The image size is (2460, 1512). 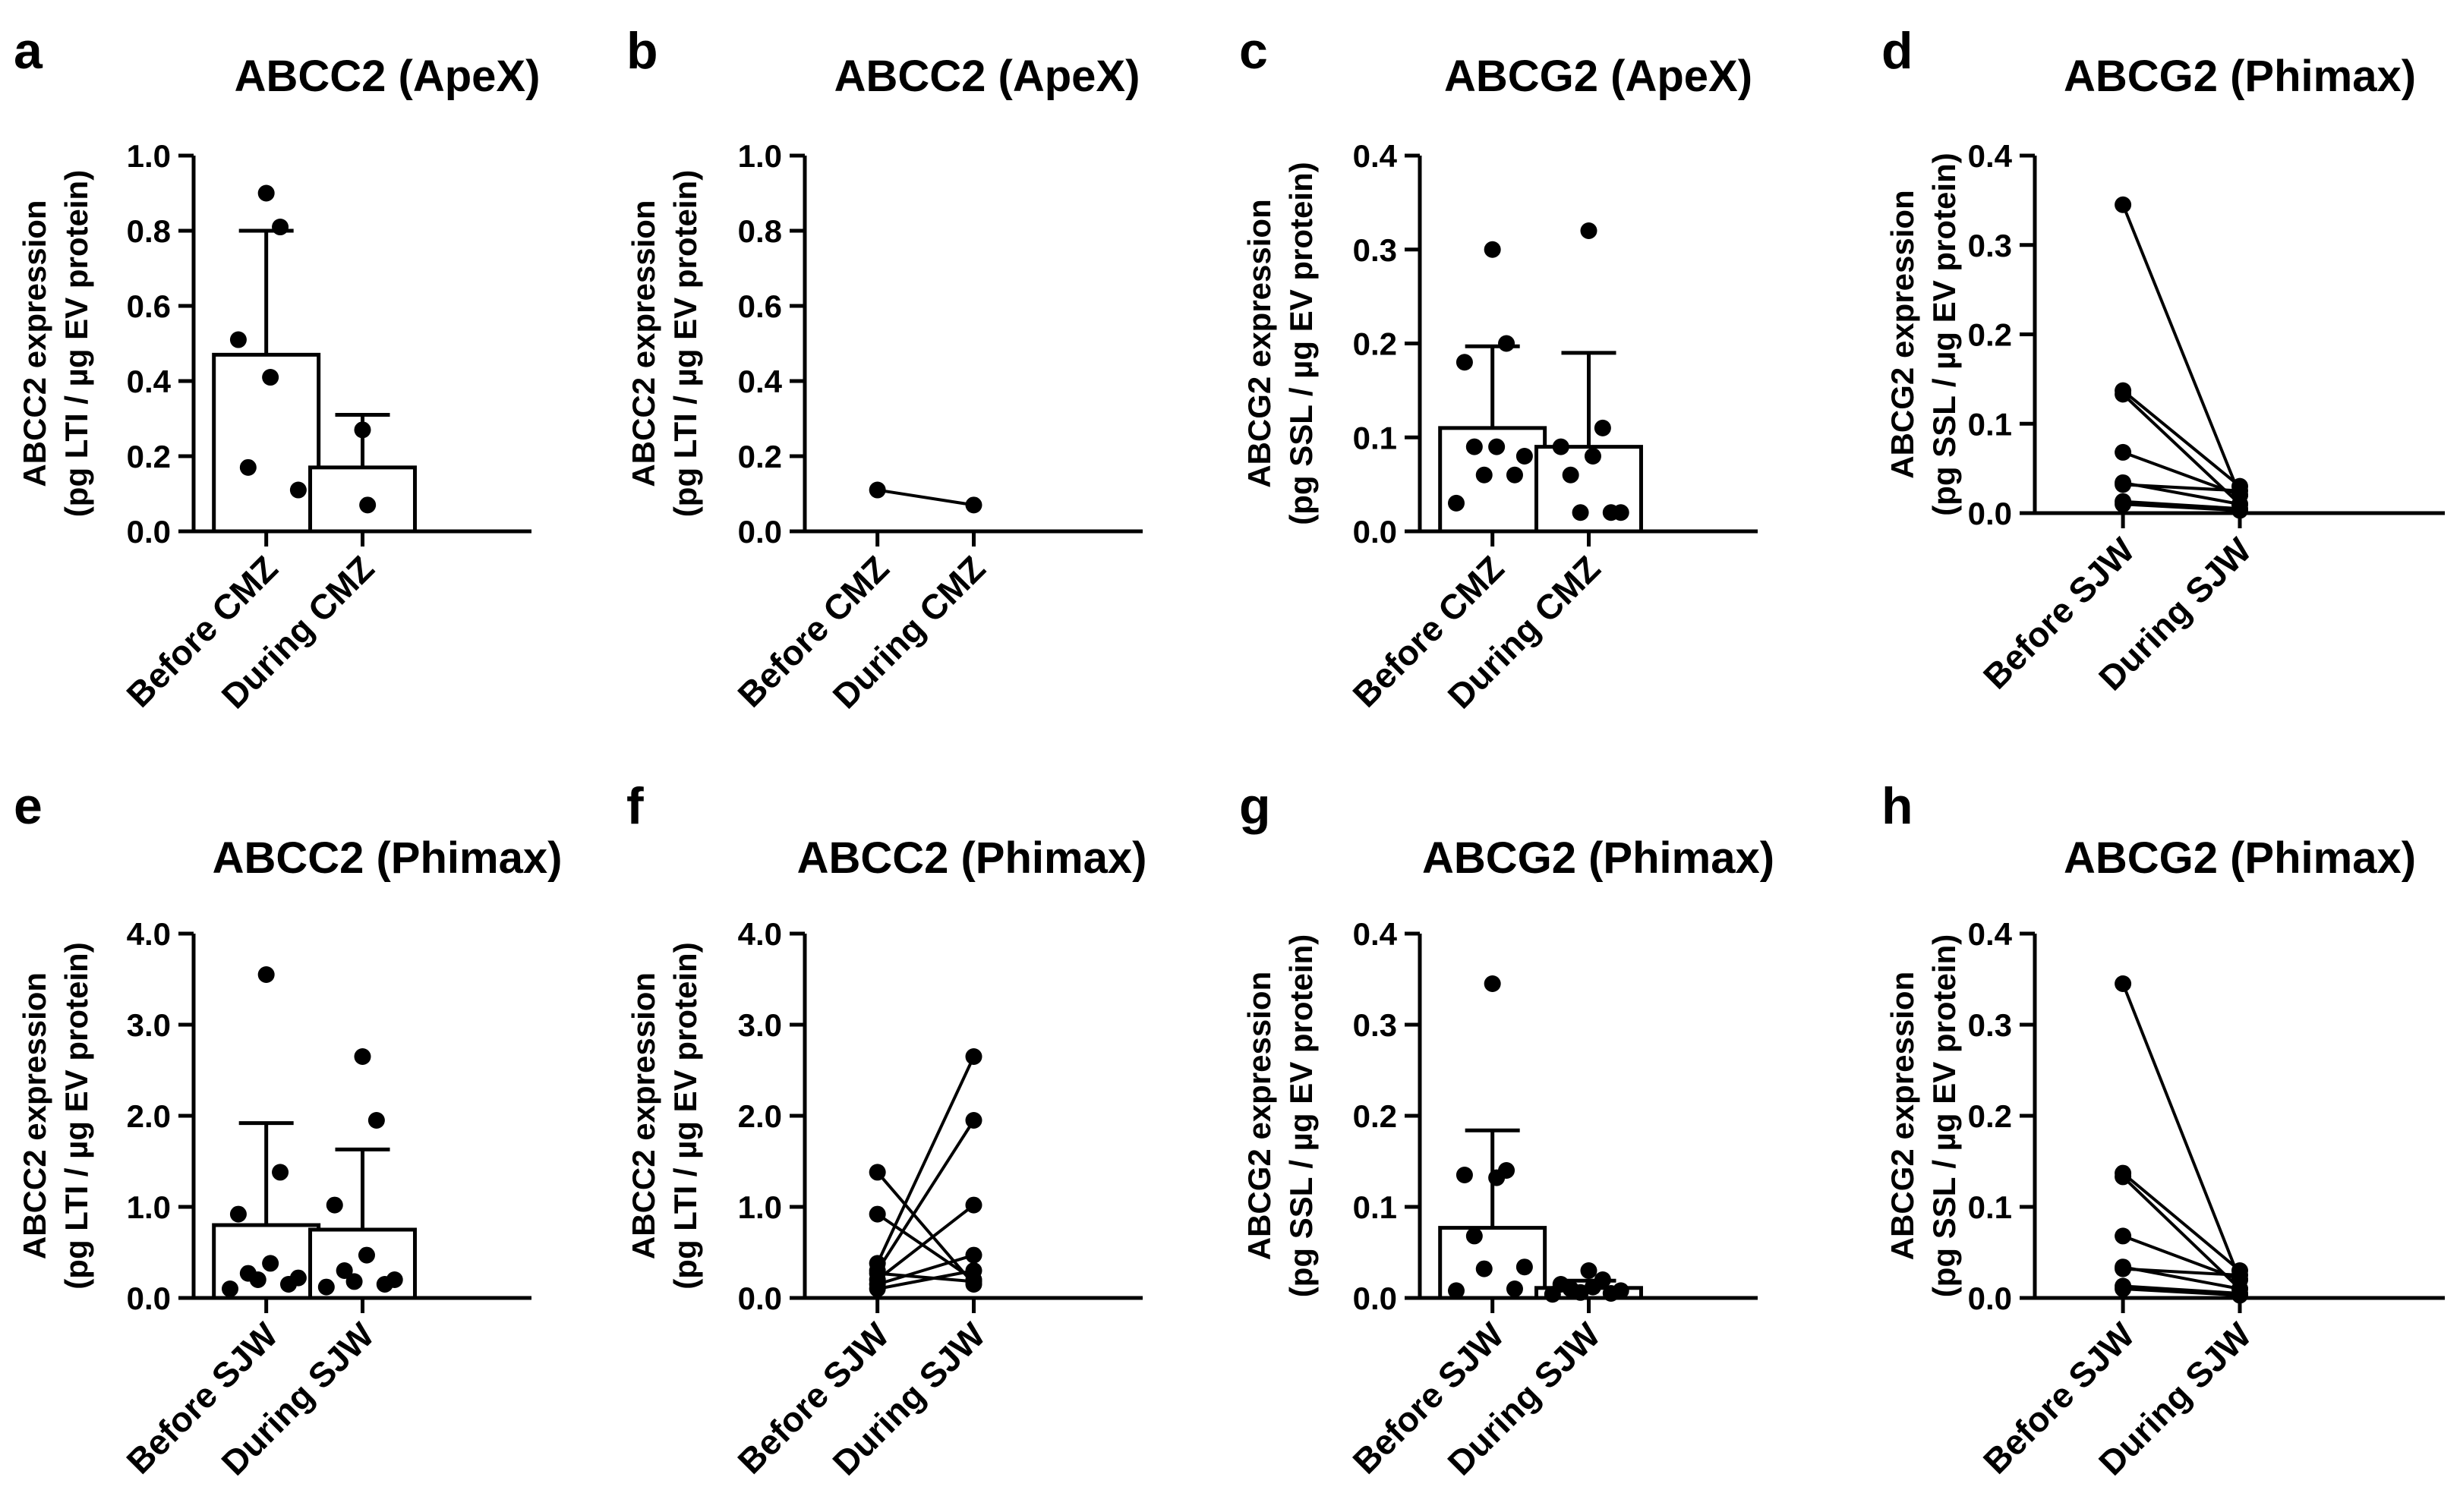 What do you see at coordinates (149, 1025) in the screenshot?
I see `y-tick-label: 3.0` at bounding box center [149, 1025].